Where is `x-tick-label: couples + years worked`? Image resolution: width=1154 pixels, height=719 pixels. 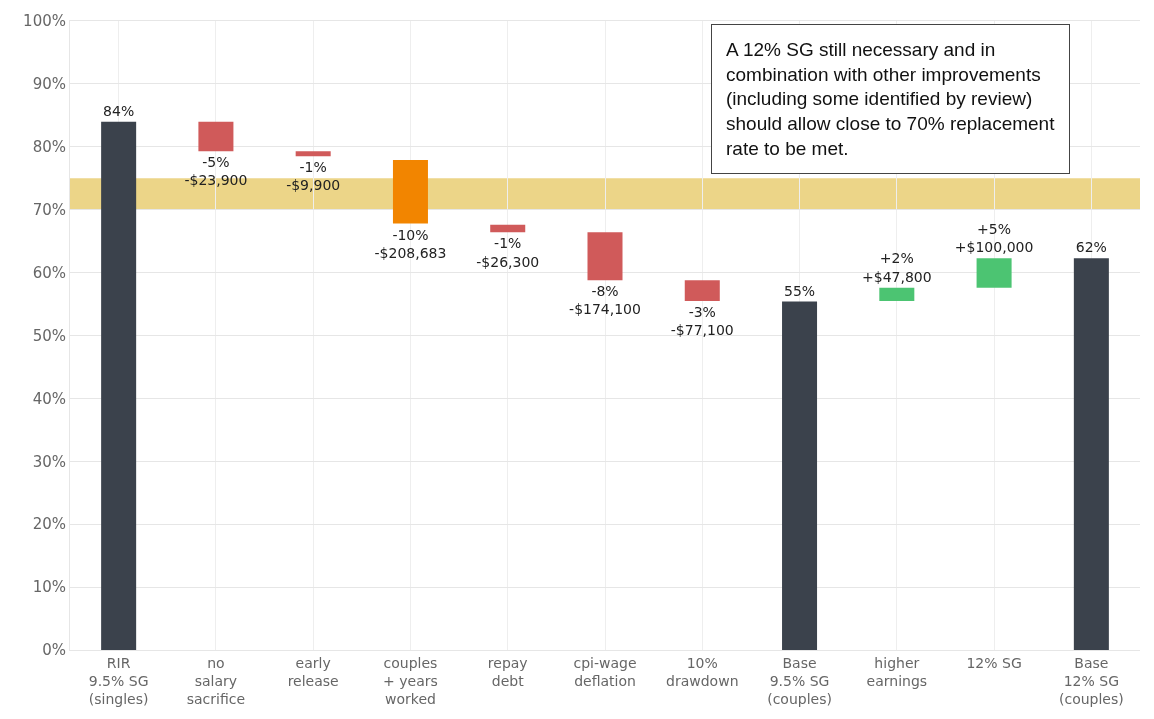
x-tick-label: couples + years worked is located at coordinates (410, 681).